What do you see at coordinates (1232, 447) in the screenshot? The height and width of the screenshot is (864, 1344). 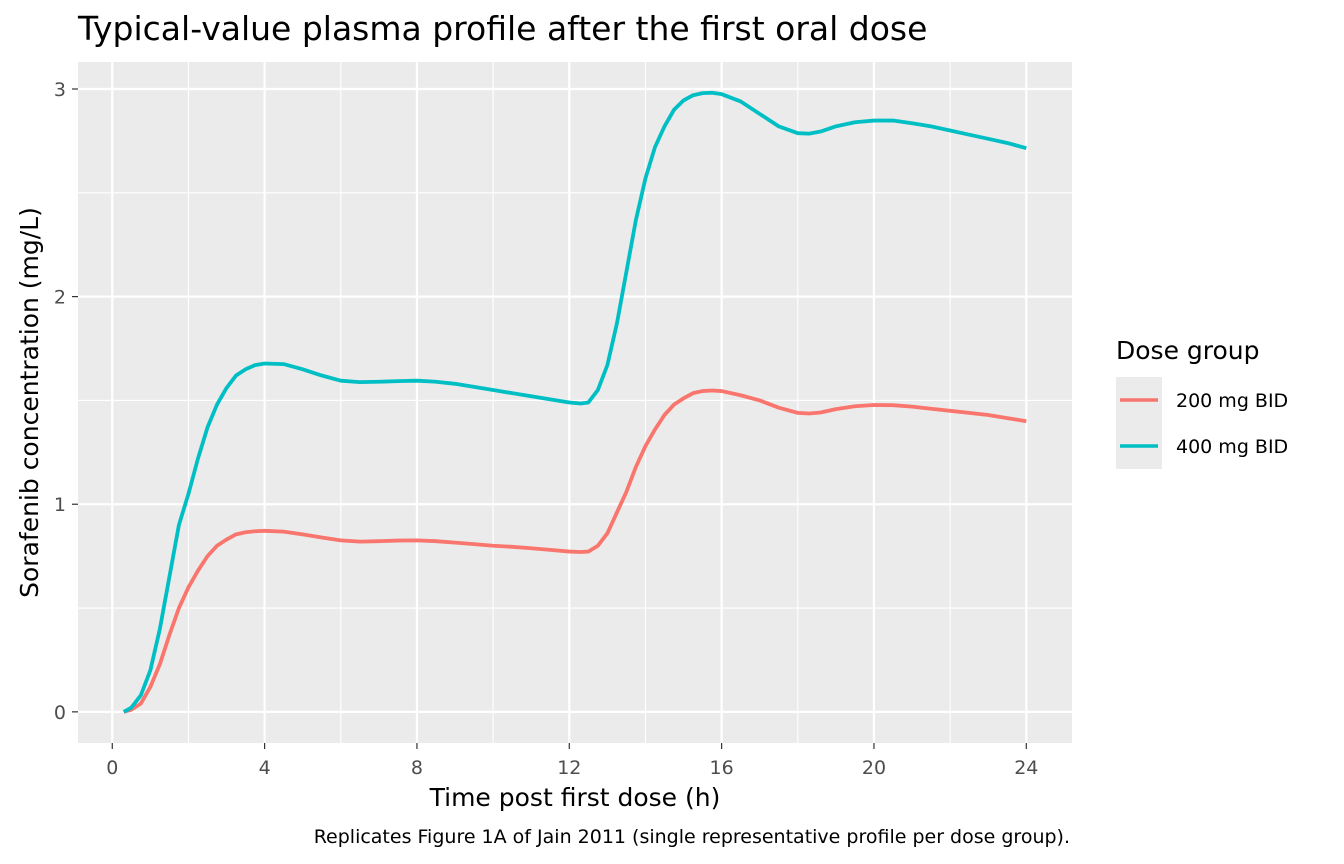 I see `legend-label-400mg: 400 mg BID` at bounding box center [1232, 447].